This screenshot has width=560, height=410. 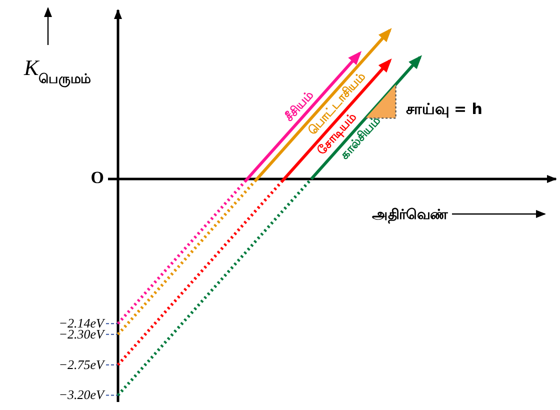 I want to click on y-tick-label: −2.75eV, so click(x=82, y=364).